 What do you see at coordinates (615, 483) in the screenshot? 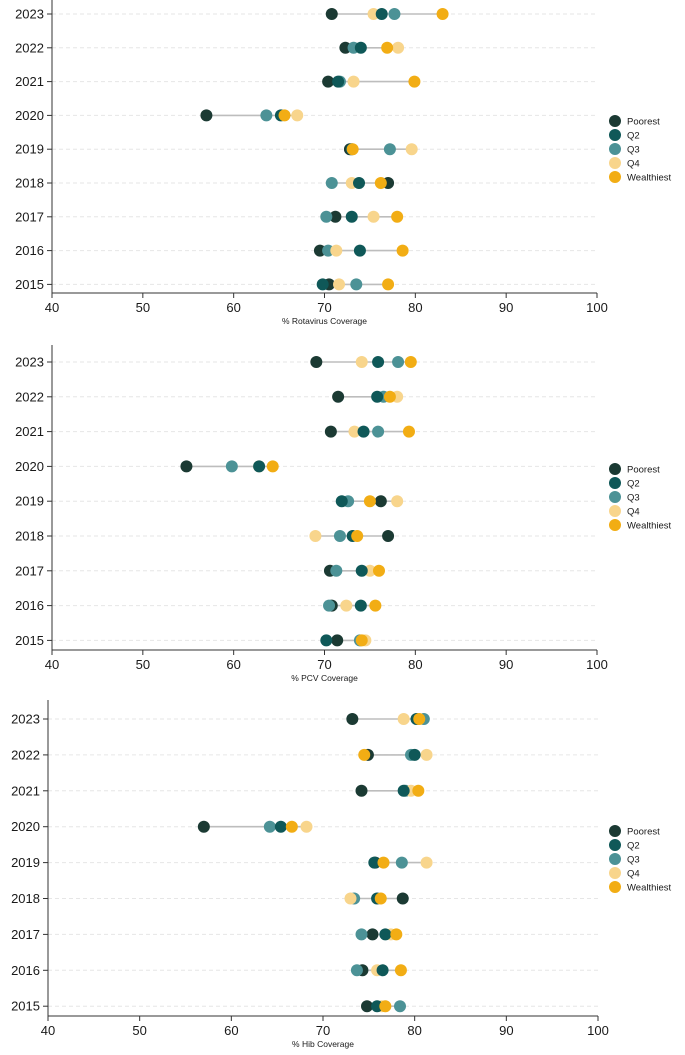
I see `legend-marker-q2` at bounding box center [615, 483].